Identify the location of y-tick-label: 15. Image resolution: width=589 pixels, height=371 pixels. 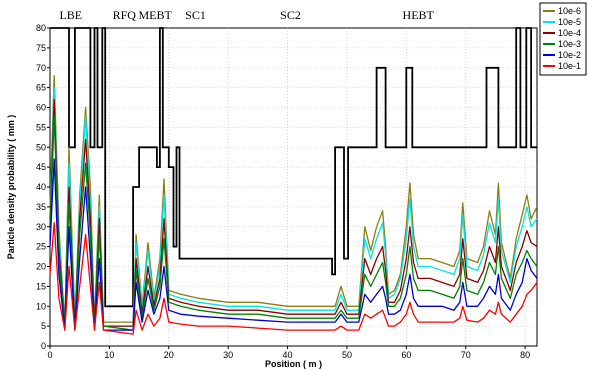
(41, 286).